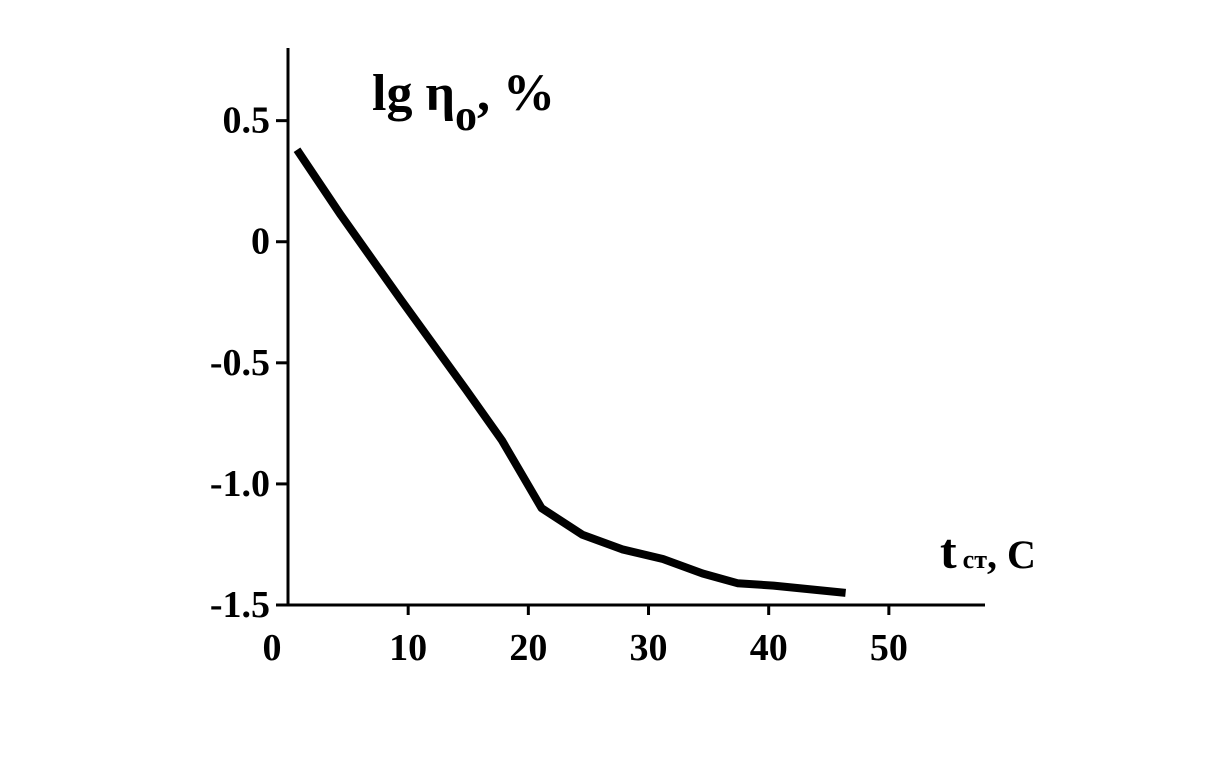  What do you see at coordinates (408, 648) in the screenshot?
I see `x-tick-label: 10` at bounding box center [408, 648].